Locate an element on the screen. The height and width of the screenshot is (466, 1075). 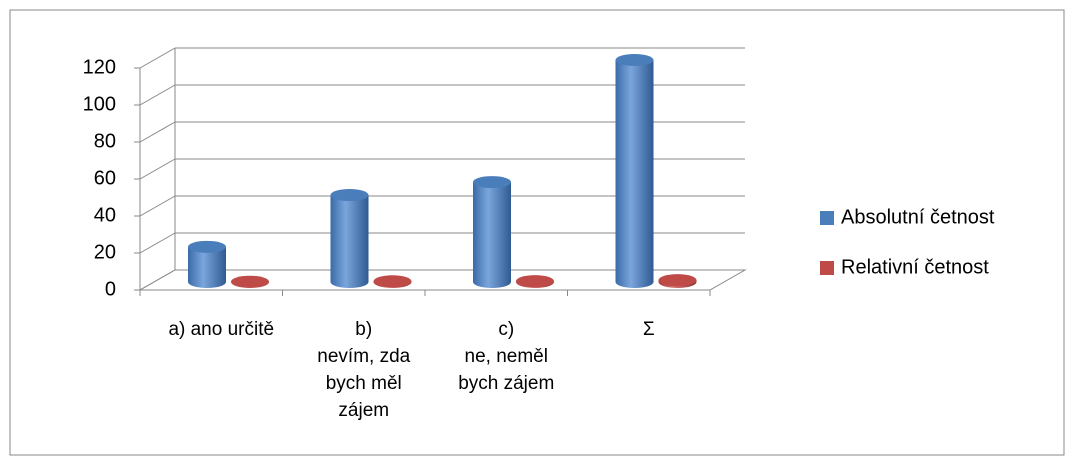
y-tick-label: 20 is located at coordinates (105, 252).